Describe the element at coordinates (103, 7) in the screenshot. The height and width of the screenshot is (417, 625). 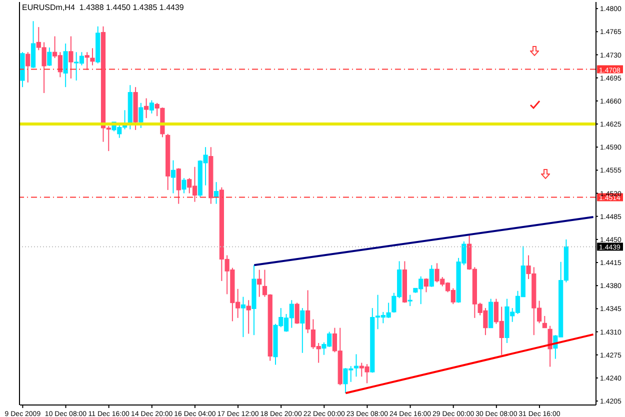
I see `chart-title: EURUSDm,H4 1.4388 1.4450 1.4385 1.4439` at that location.